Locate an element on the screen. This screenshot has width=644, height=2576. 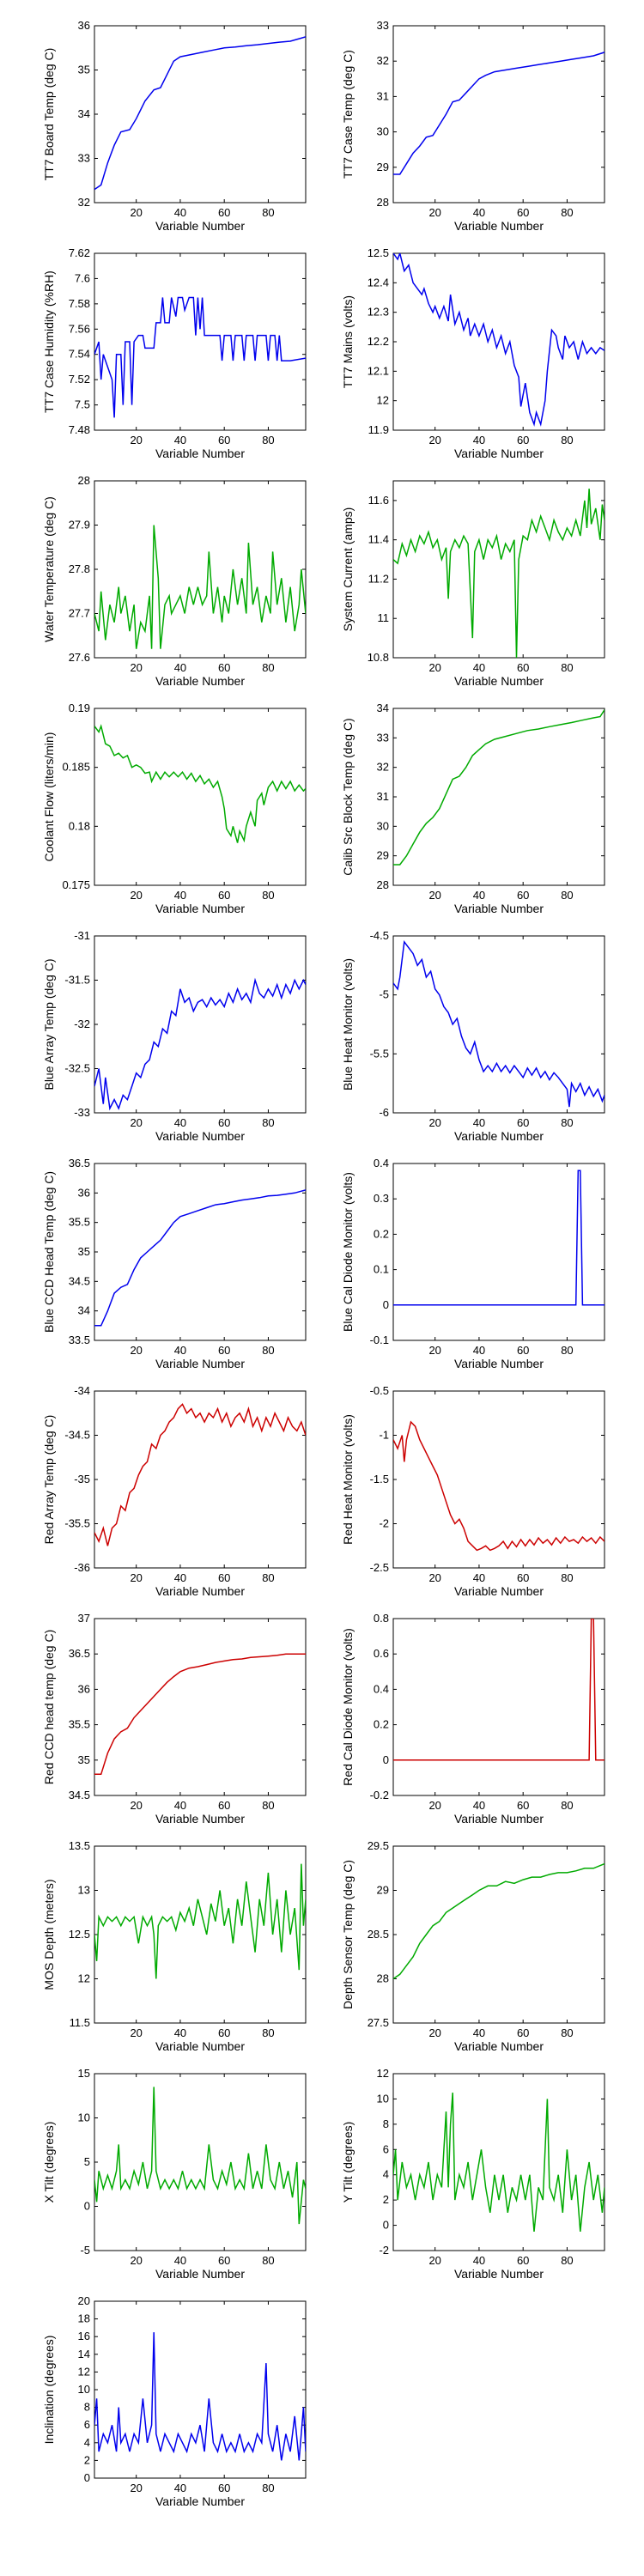
y-tick-label: -5.5 is located at coordinates (379, 1053).